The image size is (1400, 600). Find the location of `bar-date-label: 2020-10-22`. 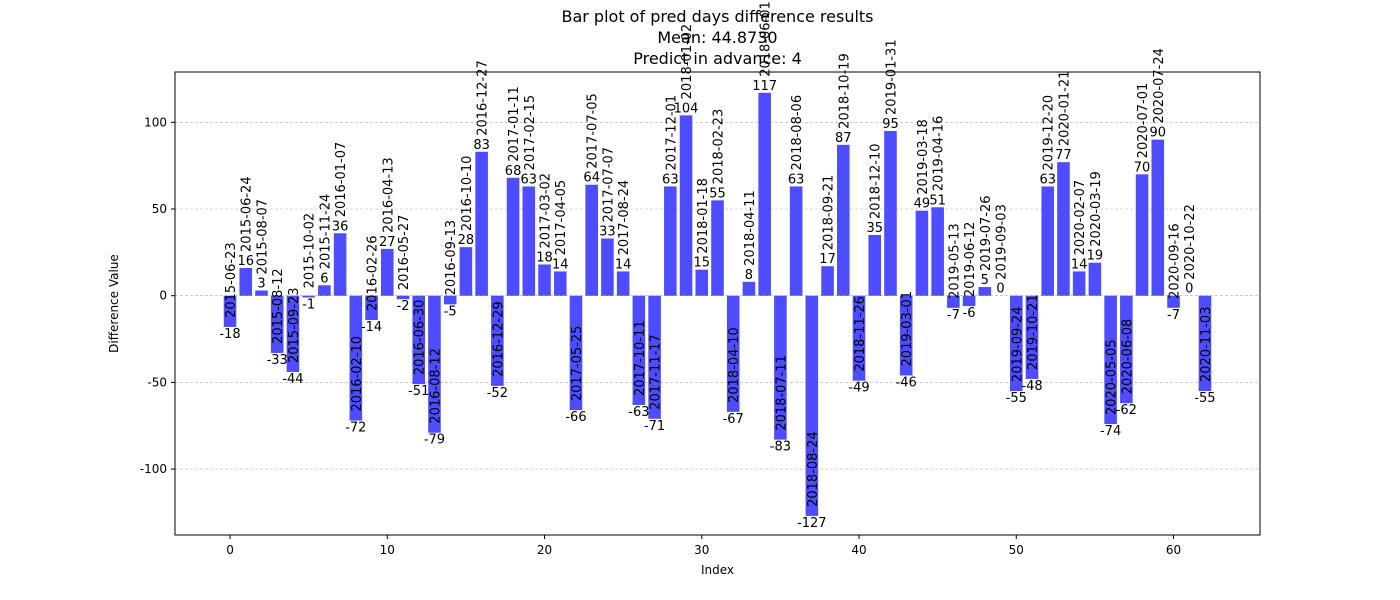

bar-date-label: 2020-10-22 is located at coordinates (1190, 242).